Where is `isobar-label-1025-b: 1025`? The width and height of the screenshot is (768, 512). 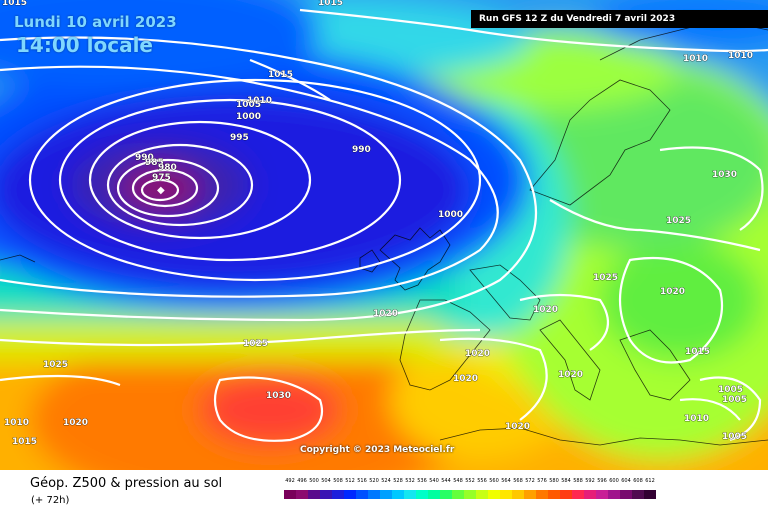
isobar-label-1025-b: 1025 is located at coordinates (605, 278).